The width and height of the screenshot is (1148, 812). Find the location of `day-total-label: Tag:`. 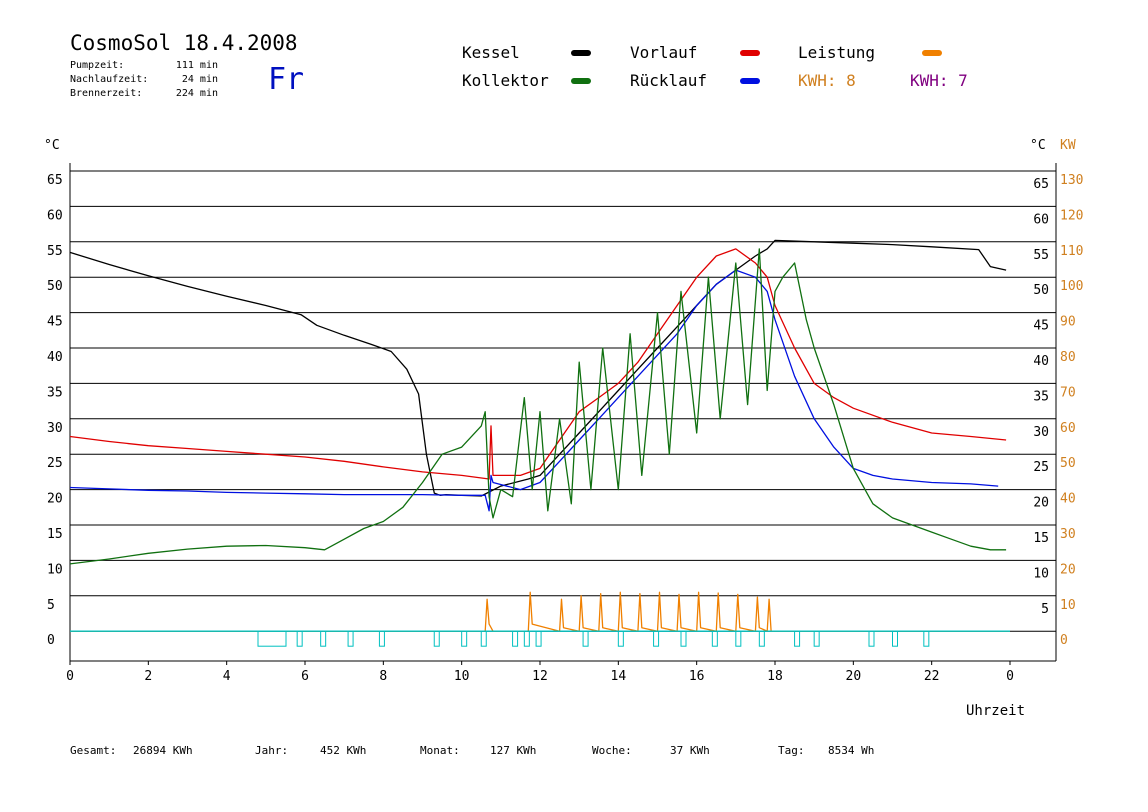

day-total-label: Tag: is located at coordinates (791, 750).